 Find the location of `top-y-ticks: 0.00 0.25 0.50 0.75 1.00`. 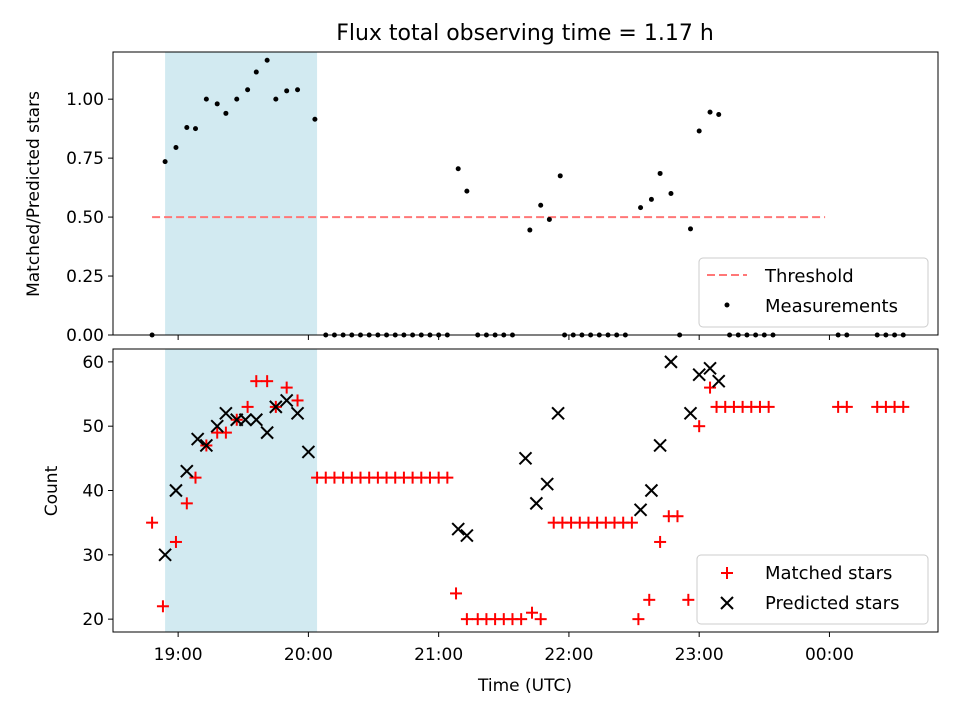

top-y-ticks: 0.00 0.25 0.50 0.75 1.00 is located at coordinates (89, 218).